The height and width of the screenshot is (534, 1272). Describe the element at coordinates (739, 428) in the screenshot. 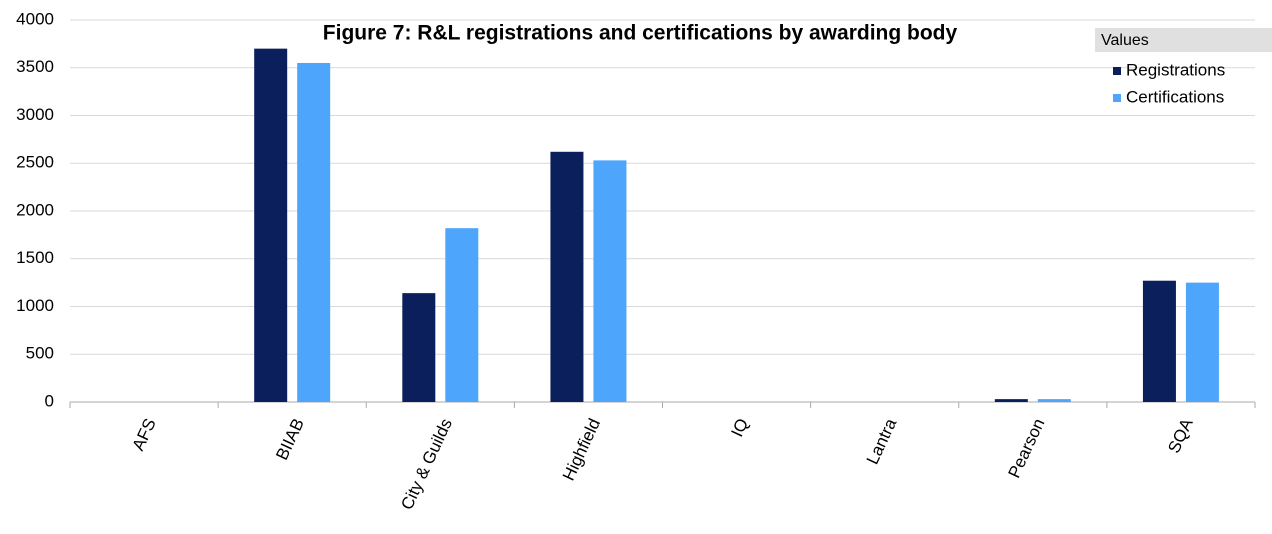

I see `x-tick-label: IQ` at that location.